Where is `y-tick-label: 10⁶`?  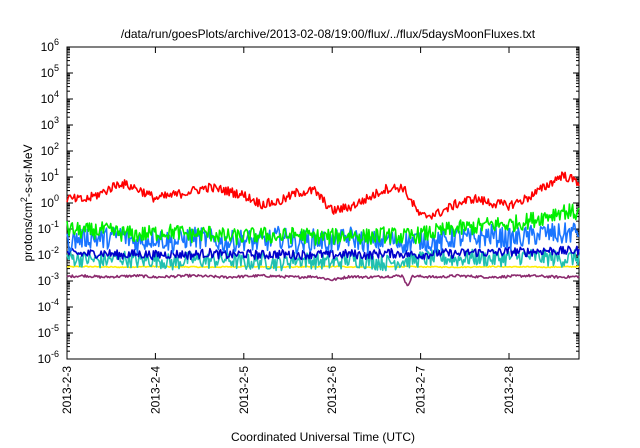
y-tick-label: 10⁶ is located at coordinates (50, 45).